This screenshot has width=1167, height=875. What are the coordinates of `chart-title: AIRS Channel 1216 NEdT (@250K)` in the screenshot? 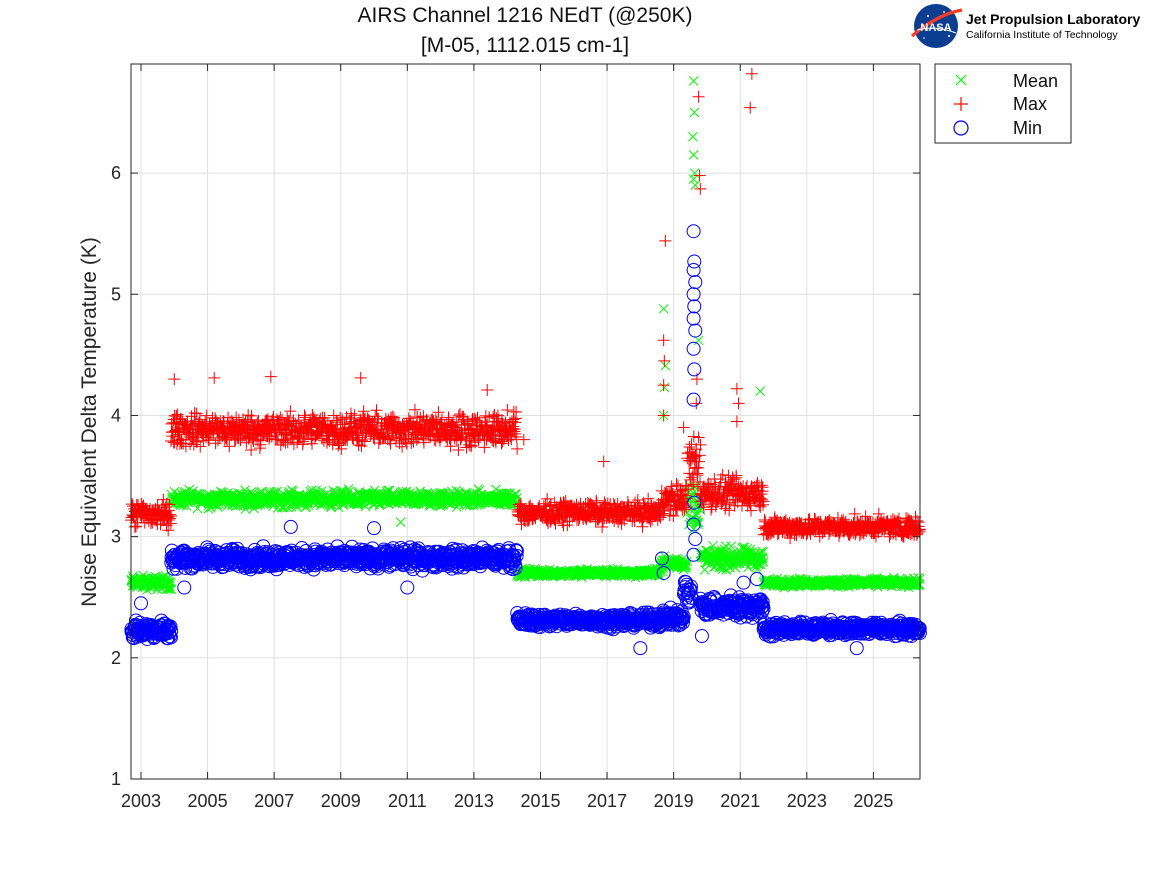 It's located at (525, 15).